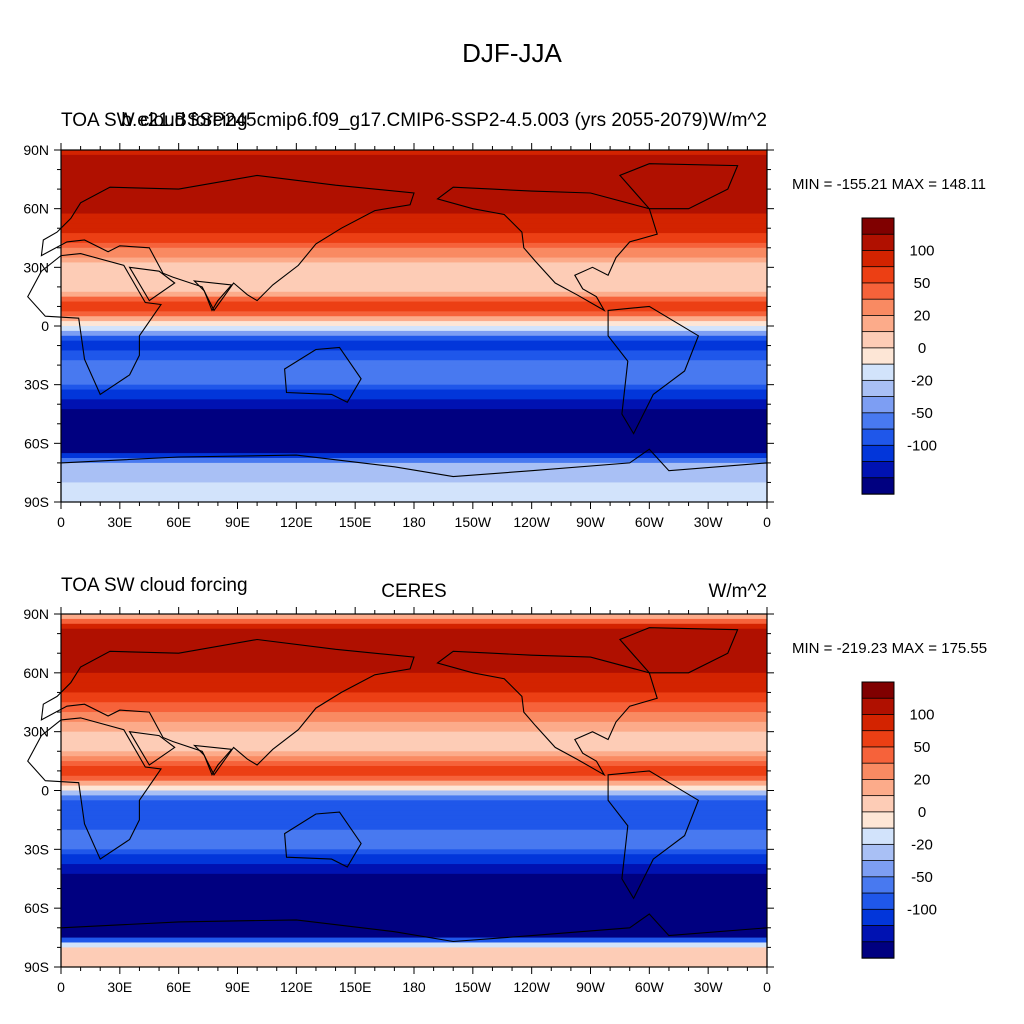 The height and width of the screenshot is (1024, 1024). Describe the element at coordinates (119, 522) in the screenshot. I see `x-tick-label: 30E` at that location.